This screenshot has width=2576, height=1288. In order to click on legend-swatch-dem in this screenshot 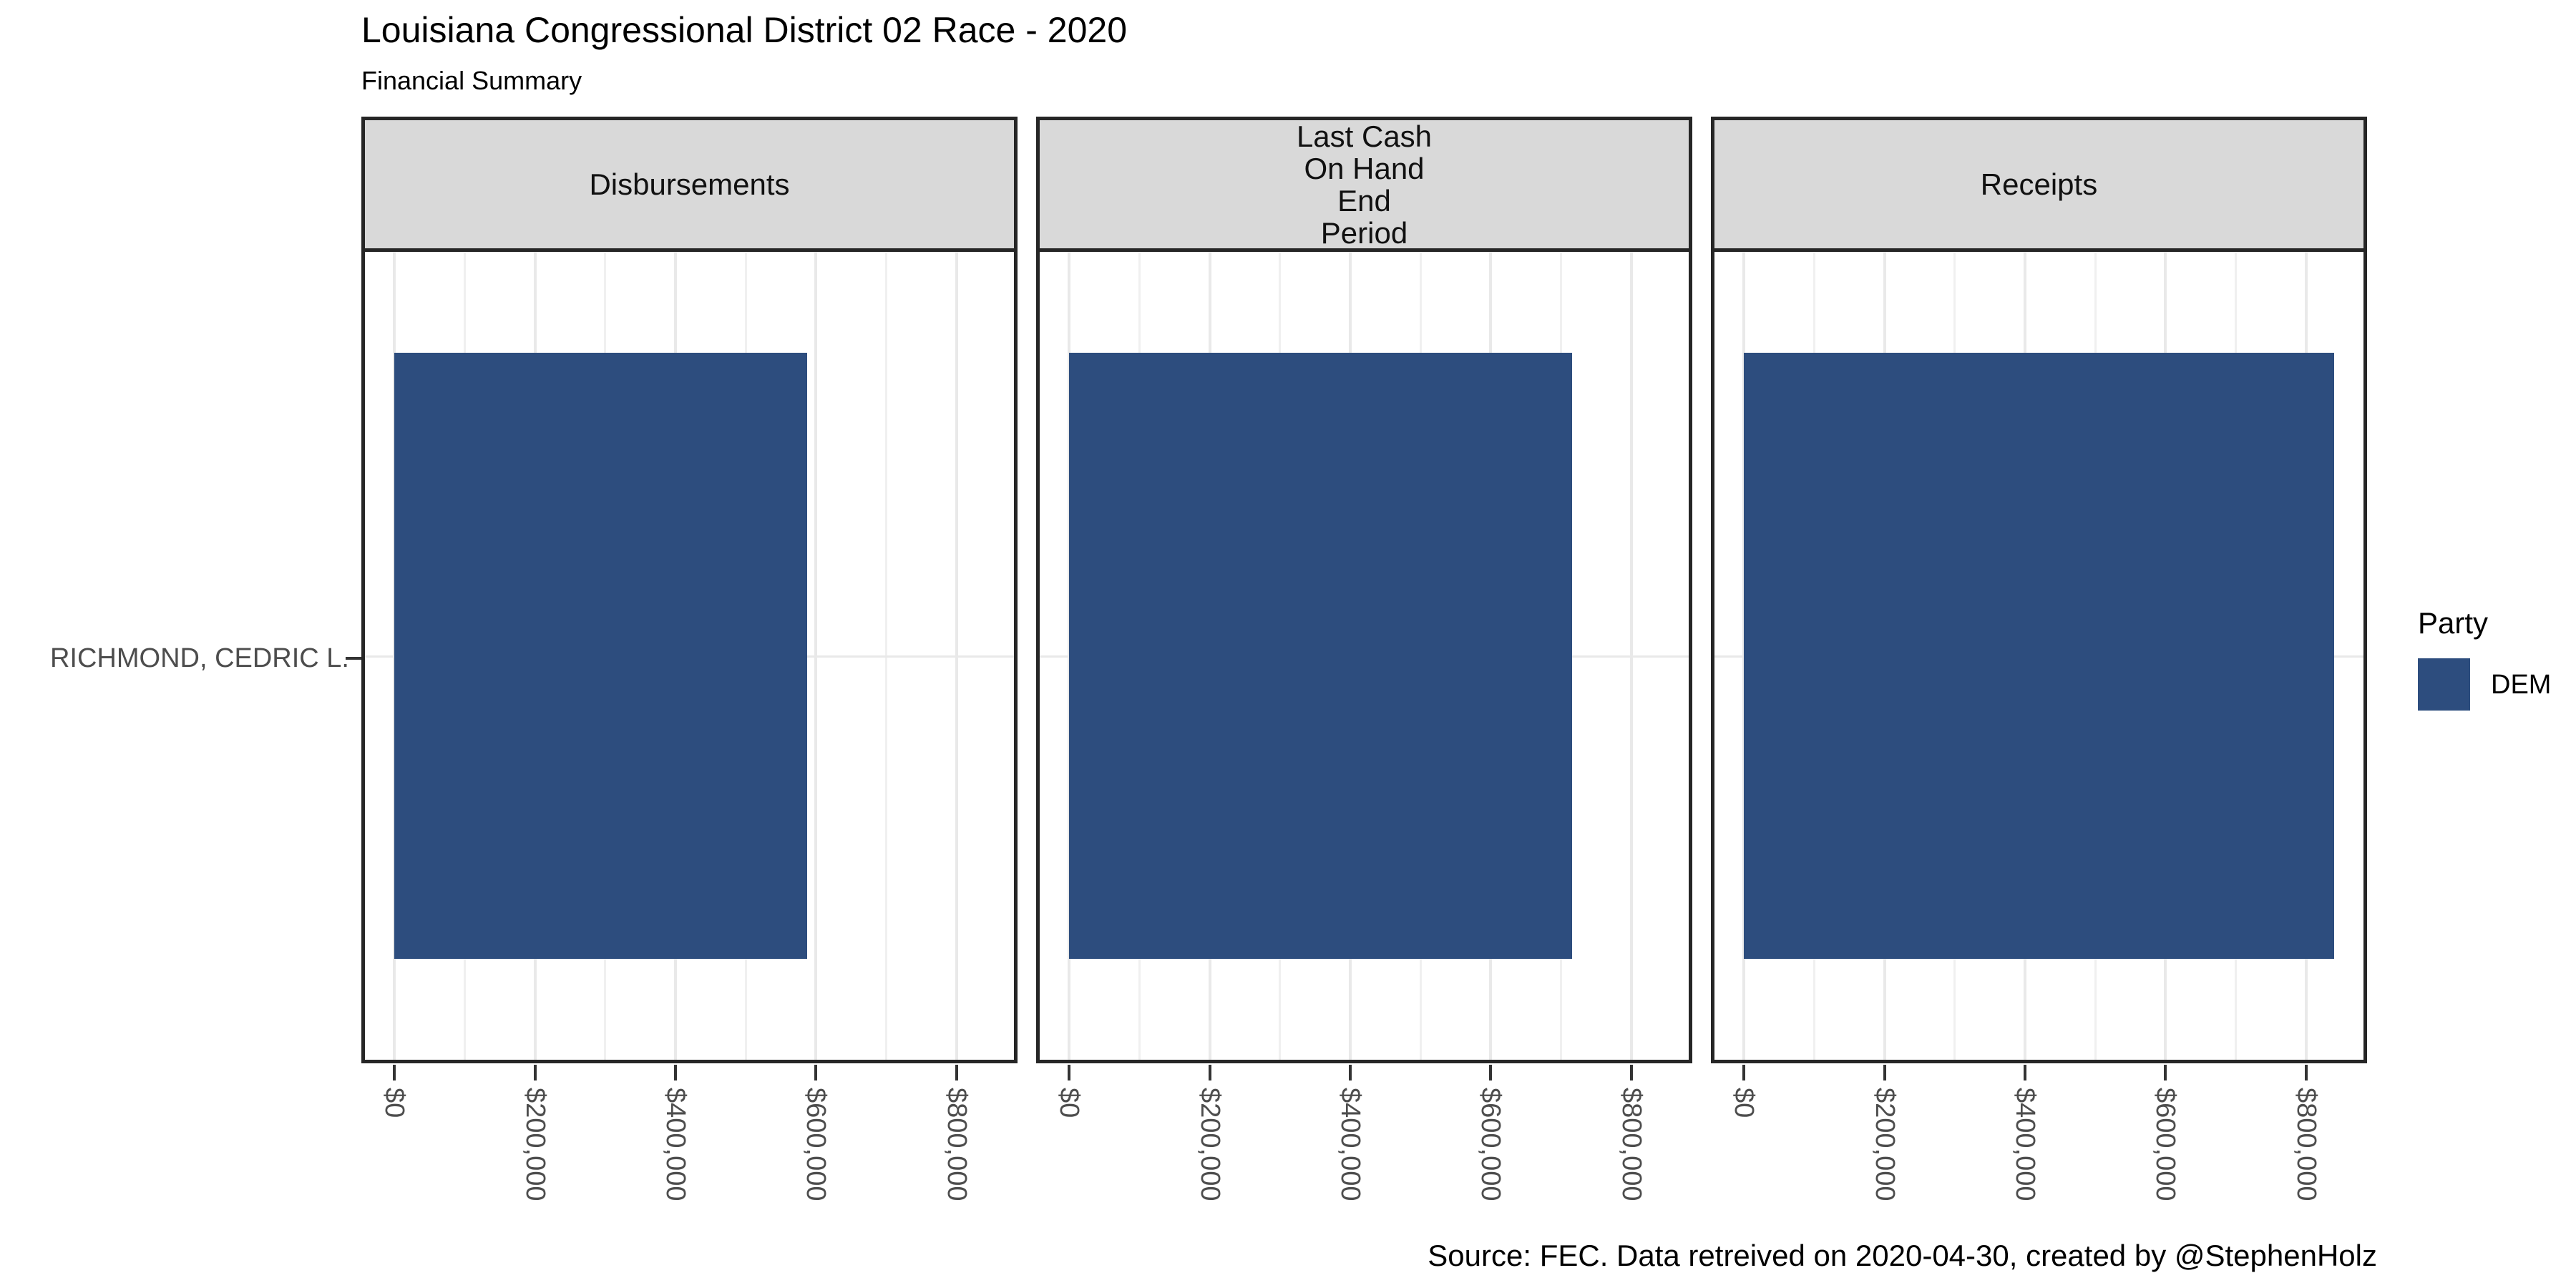, I will do `click(2444, 684)`.